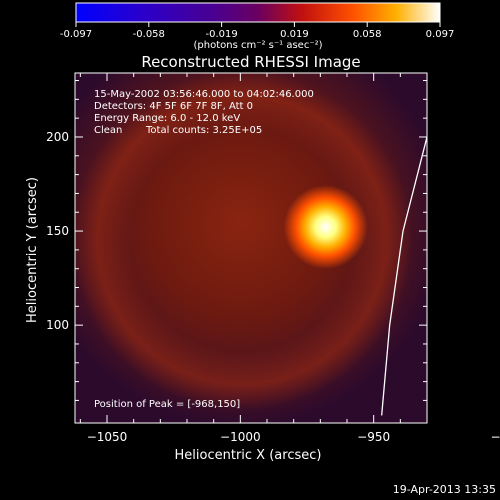  What do you see at coordinates (204, 94) in the screenshot?
I see `annotation-time-range: 15-May-2002 03:56:46.000 to 04:02:46.000` at bounding box center [204, 94].